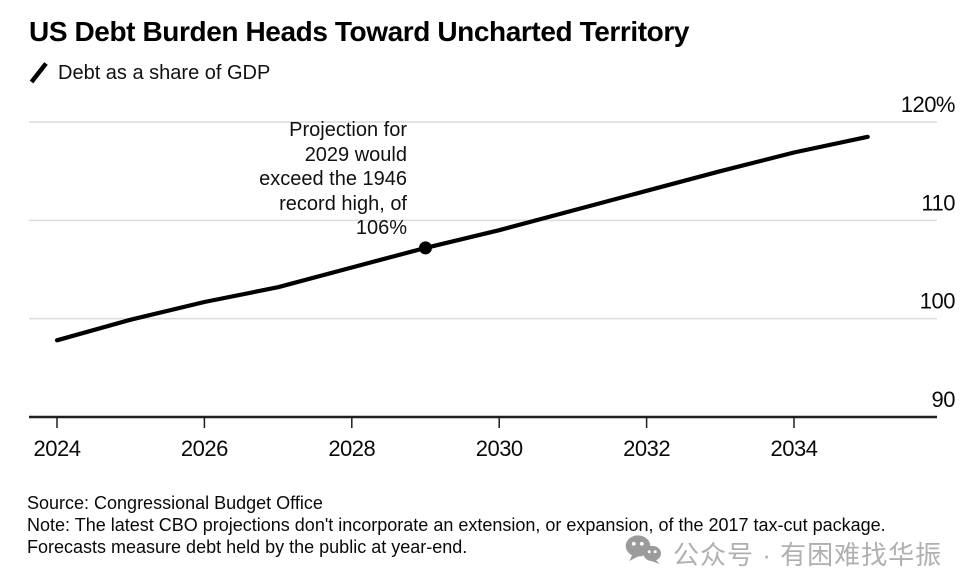 This screenshot has height=586, width=970. I want to click on annotation-line: record high, of, so click(343, 203).